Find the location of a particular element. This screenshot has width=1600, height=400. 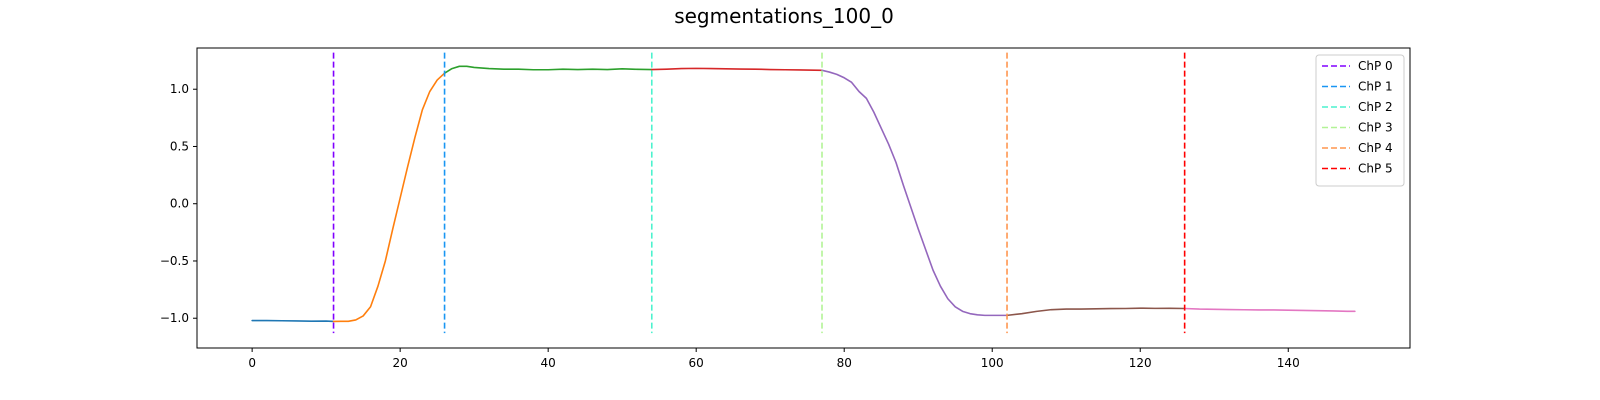

x-tick-label: 80 is located at coordinates (844, 363).